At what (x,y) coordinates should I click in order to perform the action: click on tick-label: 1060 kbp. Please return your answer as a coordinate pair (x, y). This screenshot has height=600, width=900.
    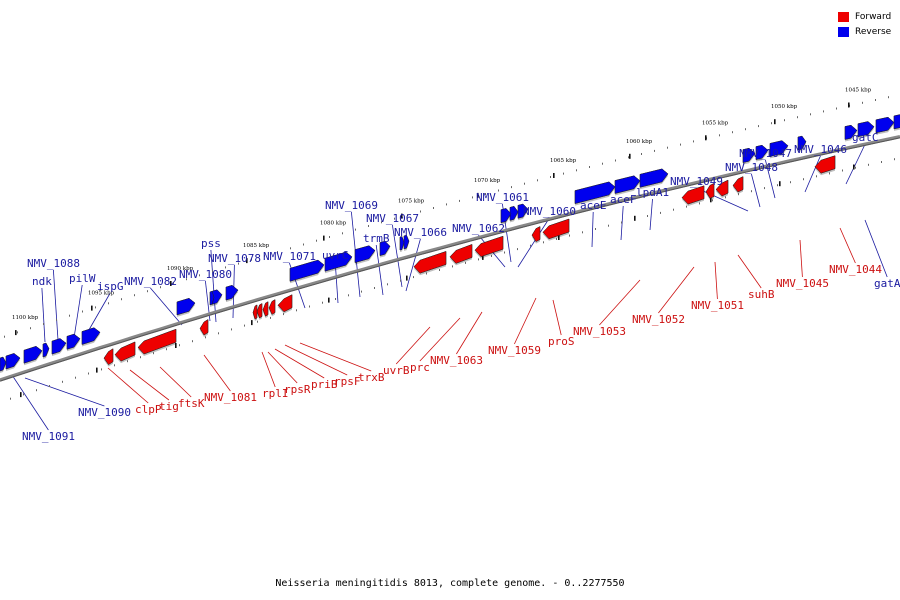
    Looking at the image, I should click on (639, 142).